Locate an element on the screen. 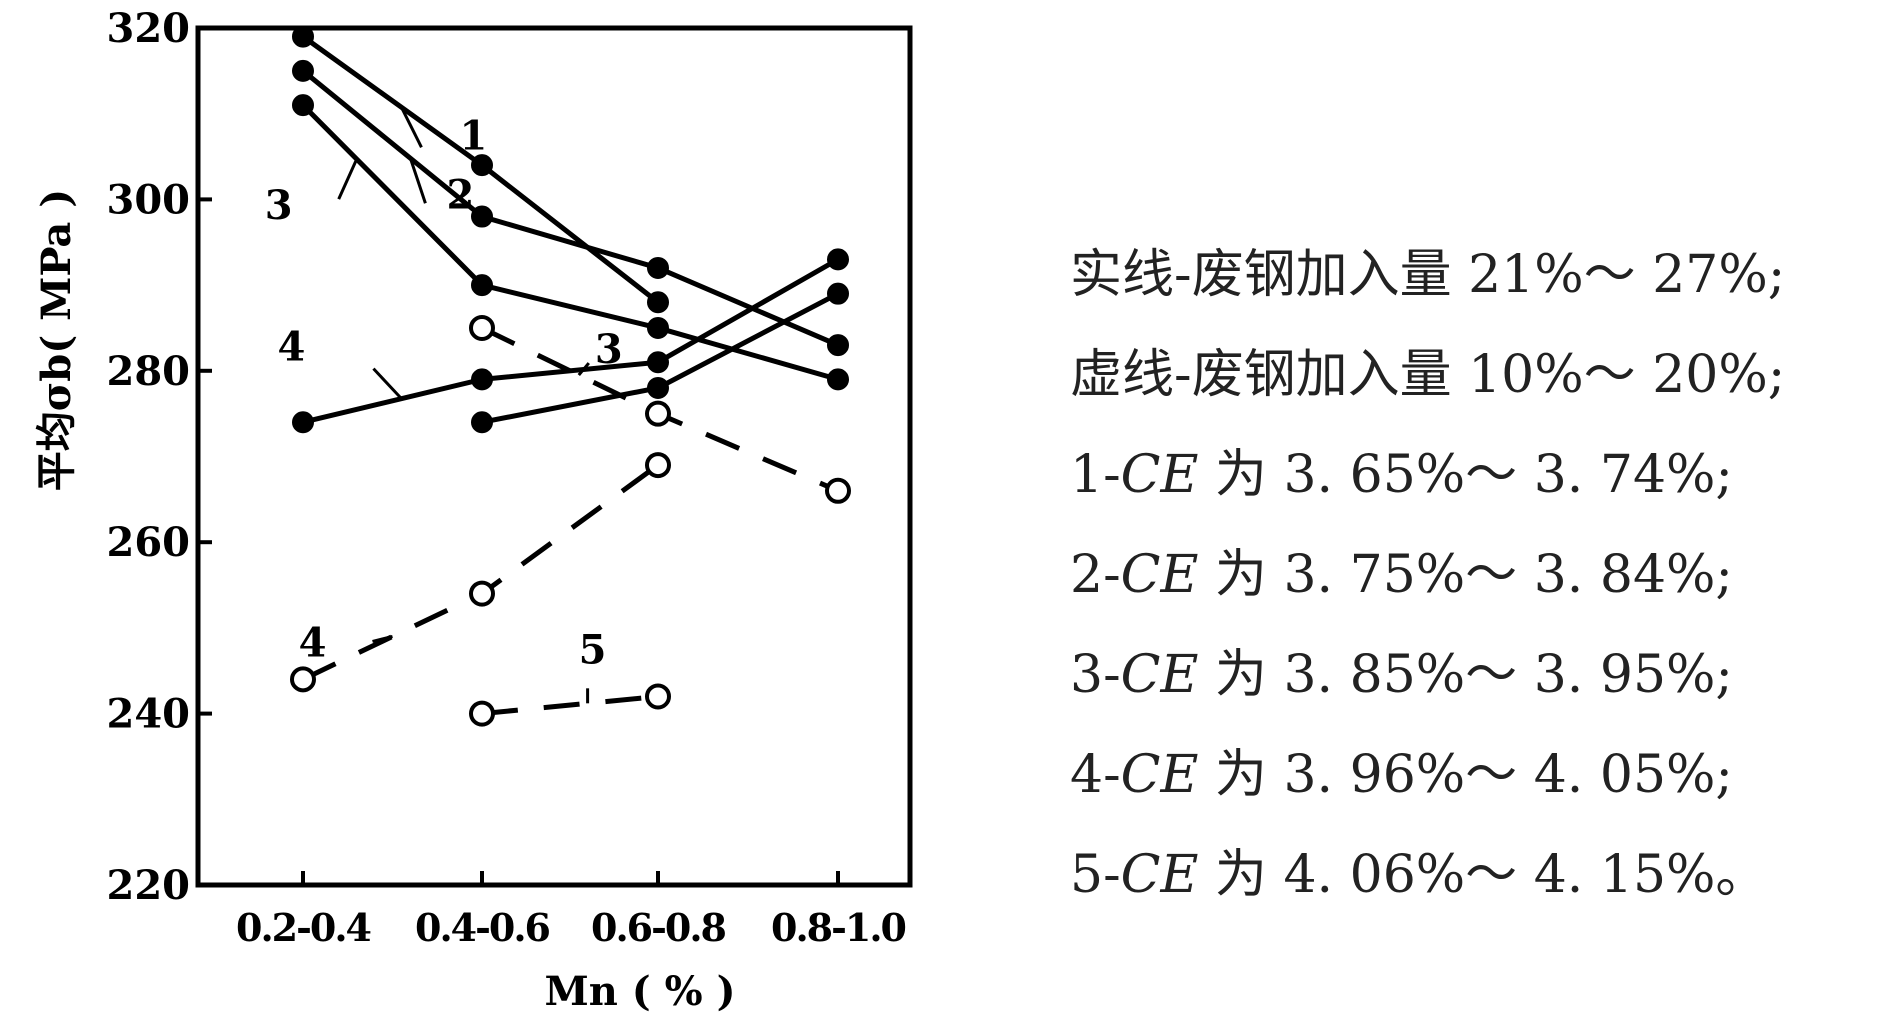  legend-line: 虚线-废钢加入量 10%～ 20%; is located at coordinates (1470, 375).